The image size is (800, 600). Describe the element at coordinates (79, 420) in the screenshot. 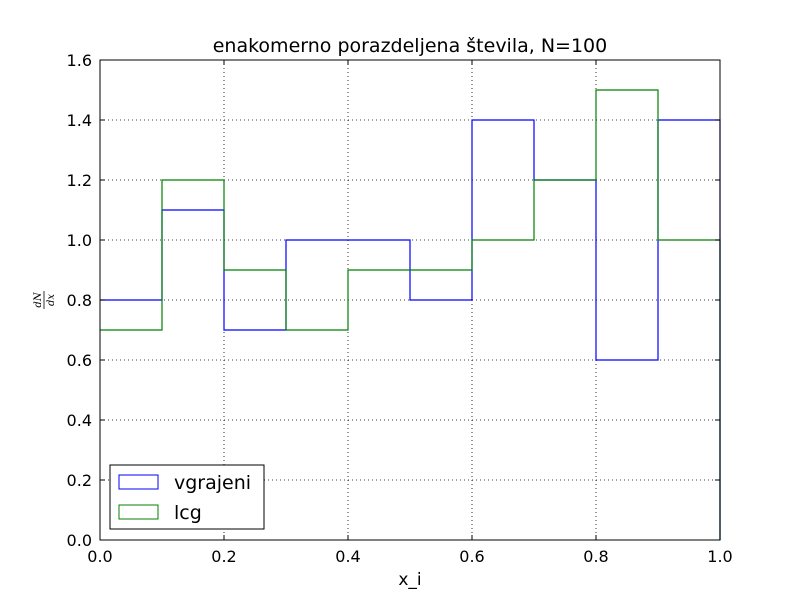

I see `y-tick-label: 0.4` at that location.